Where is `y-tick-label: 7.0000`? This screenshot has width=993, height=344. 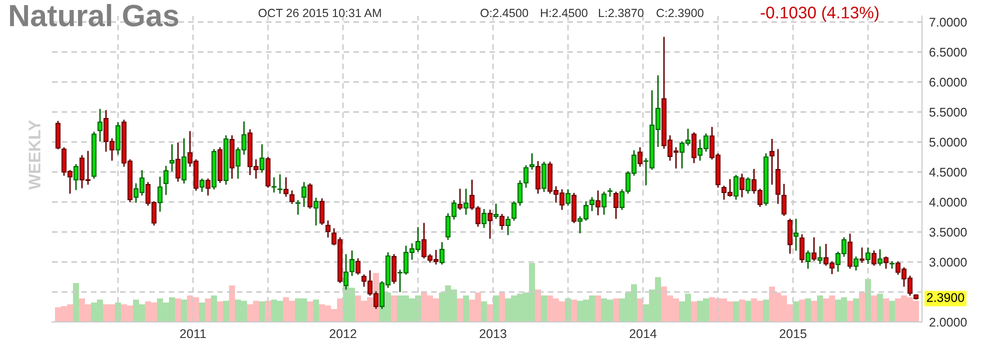 y-tick-label: 7.0000 is located at coordinates (948, 22).